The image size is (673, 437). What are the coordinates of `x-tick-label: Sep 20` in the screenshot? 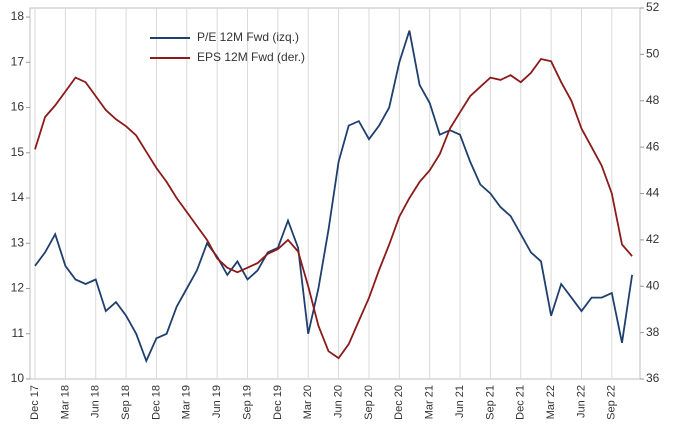 It's located at (369, 402).